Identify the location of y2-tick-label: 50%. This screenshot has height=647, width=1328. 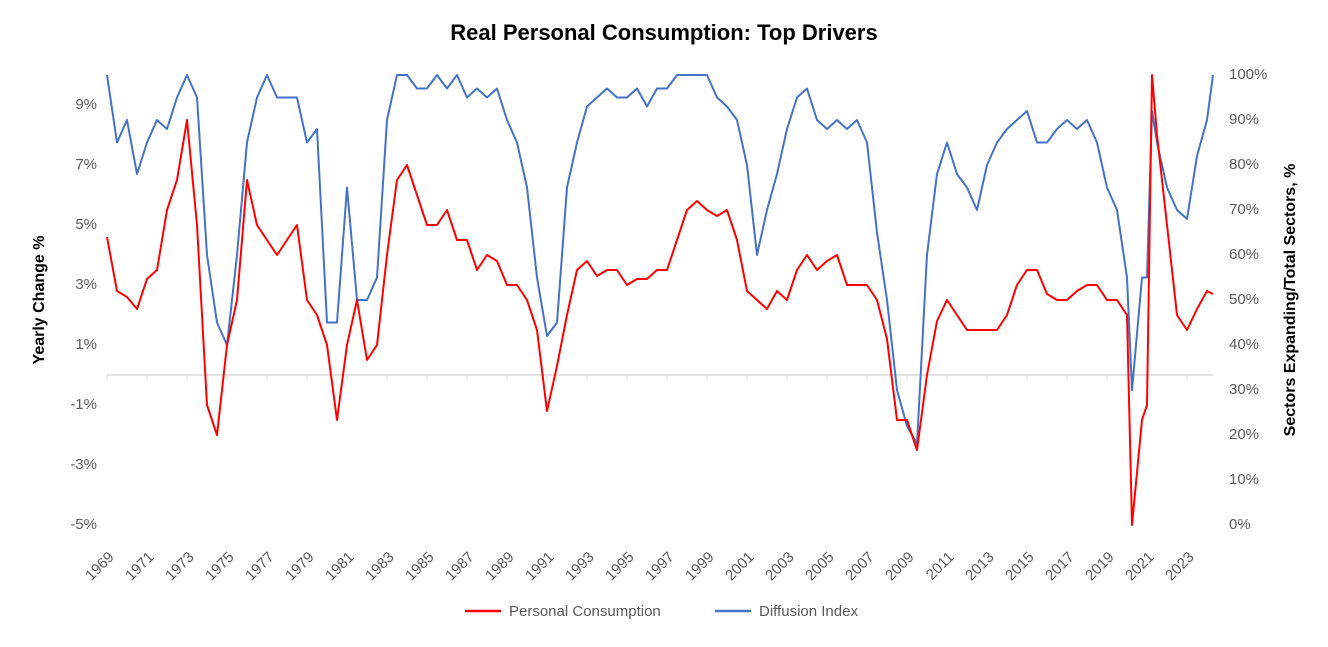
(1244, 299).